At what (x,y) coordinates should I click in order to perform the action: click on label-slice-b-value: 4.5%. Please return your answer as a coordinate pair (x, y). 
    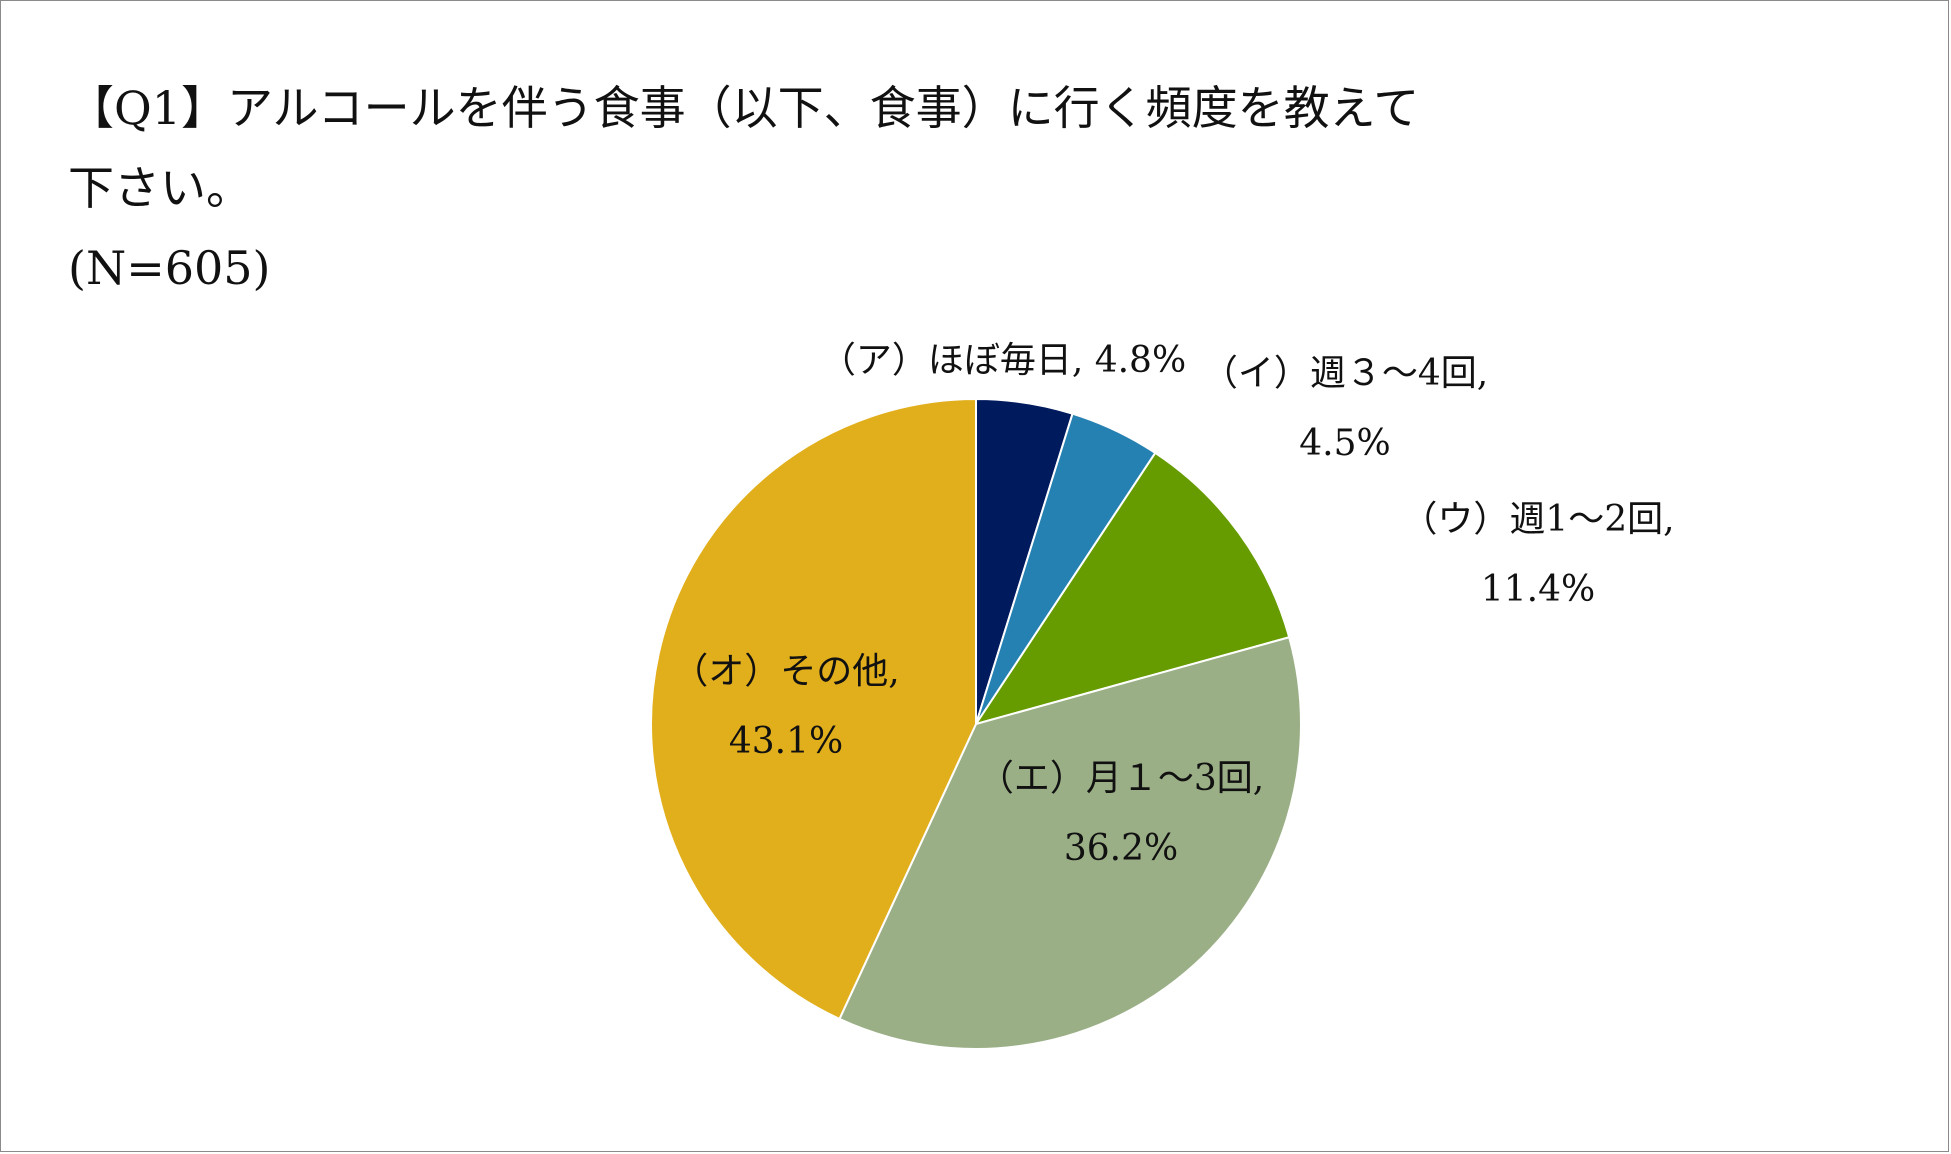
    Looking at the image, I should click on (1344, 443).